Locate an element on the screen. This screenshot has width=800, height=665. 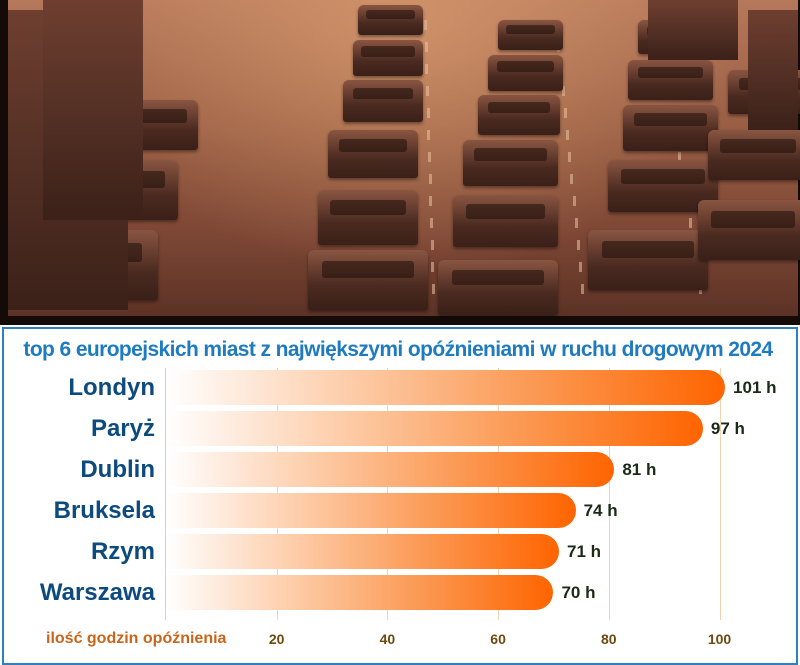
bar-row: Dublin 81 h is located at coordinates (400, 470).